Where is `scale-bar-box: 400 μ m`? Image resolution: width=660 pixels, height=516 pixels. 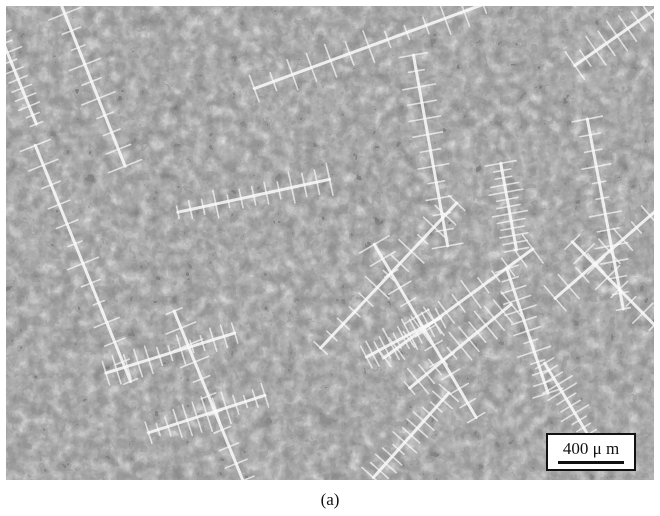
scale-bar-box: 400 μ m is located at coordinates (591, 452).